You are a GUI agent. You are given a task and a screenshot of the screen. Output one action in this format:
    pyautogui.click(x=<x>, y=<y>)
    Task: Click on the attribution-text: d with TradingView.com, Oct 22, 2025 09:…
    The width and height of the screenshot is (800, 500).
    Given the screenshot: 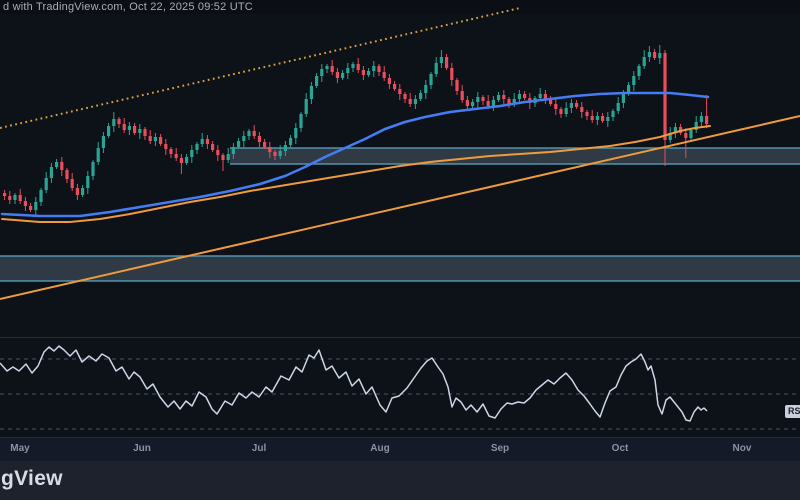 What is the action you would take?
    pyautogui.click(x=128, y=7)
    